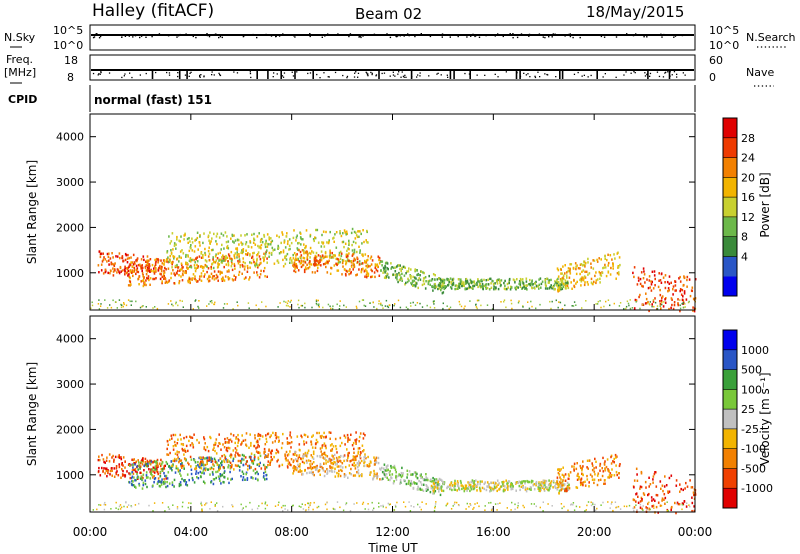  What do you see at coordinates (393, 75) in the screenshot?
I see `nave-dot` at bounding box center [393, 75].